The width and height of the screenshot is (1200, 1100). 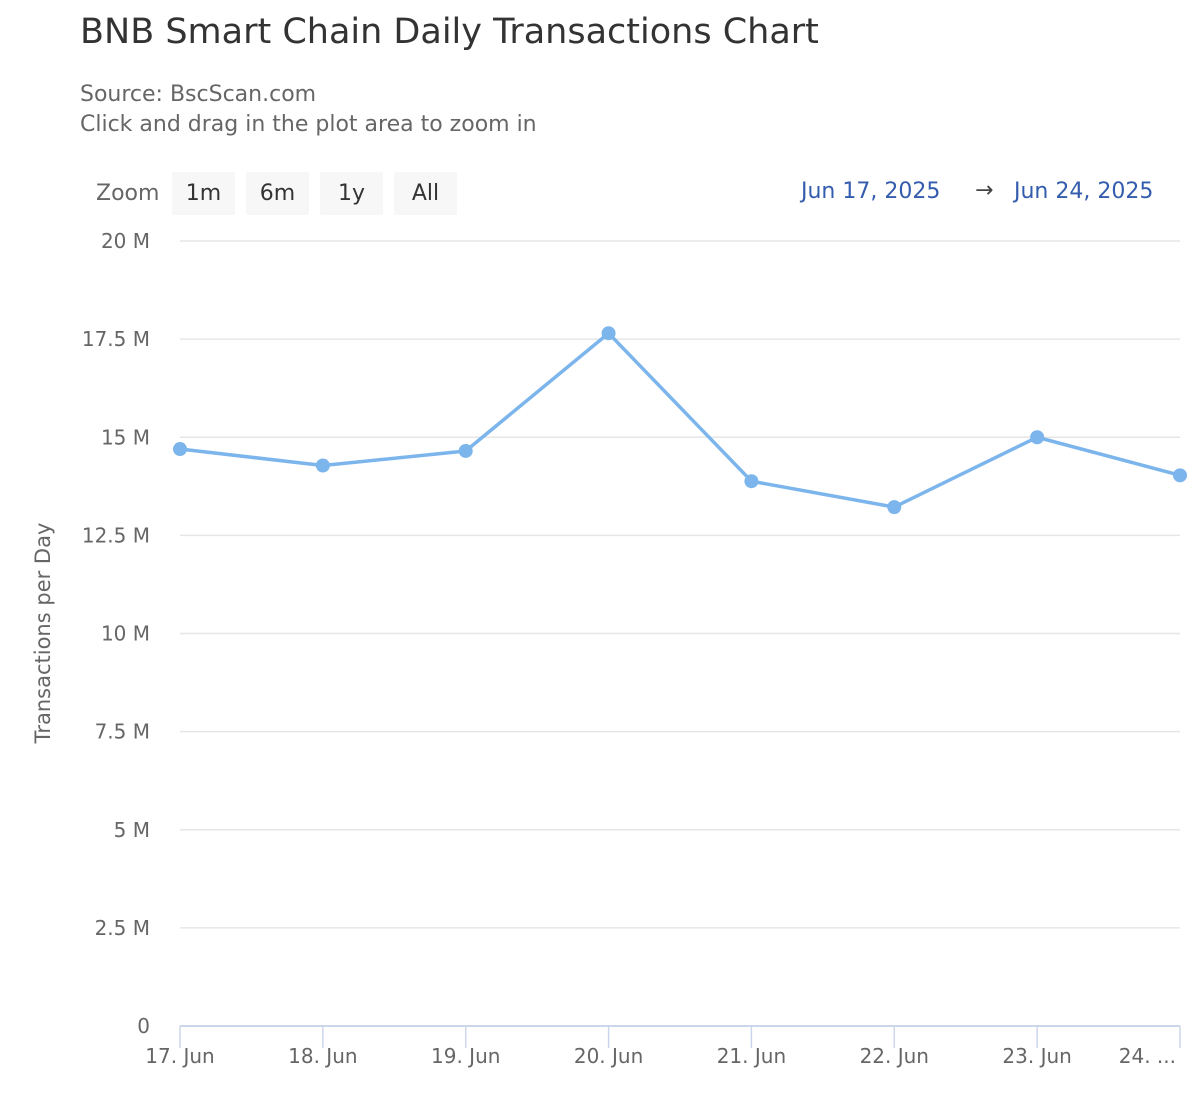 What do you see at coordinates (1084, 191) in the screenshot?
I see `range-to-date: Jun 24, 2025` at bounding box center [1084, 191].